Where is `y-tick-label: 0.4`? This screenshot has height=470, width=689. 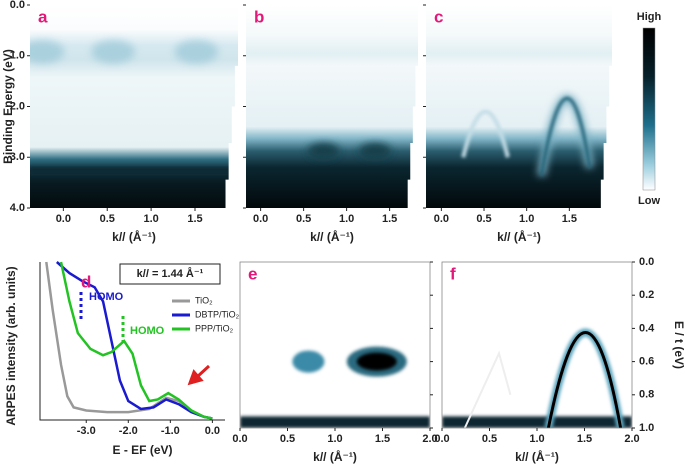
y-tick-label: 0.4 is located at coordinates (647, 328).